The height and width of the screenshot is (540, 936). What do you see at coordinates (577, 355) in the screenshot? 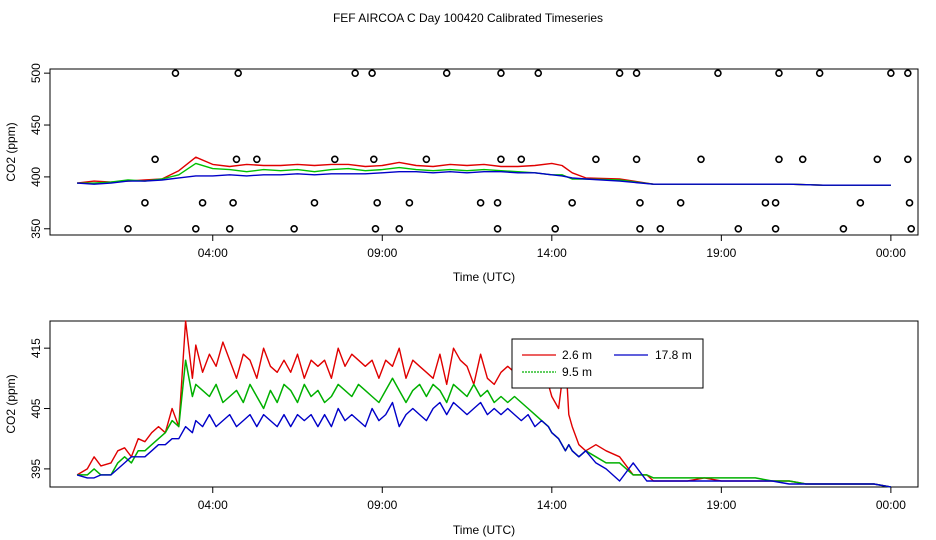
I see `legend-label-2-6m: 2.6 m` at bounding box center [577, 355].